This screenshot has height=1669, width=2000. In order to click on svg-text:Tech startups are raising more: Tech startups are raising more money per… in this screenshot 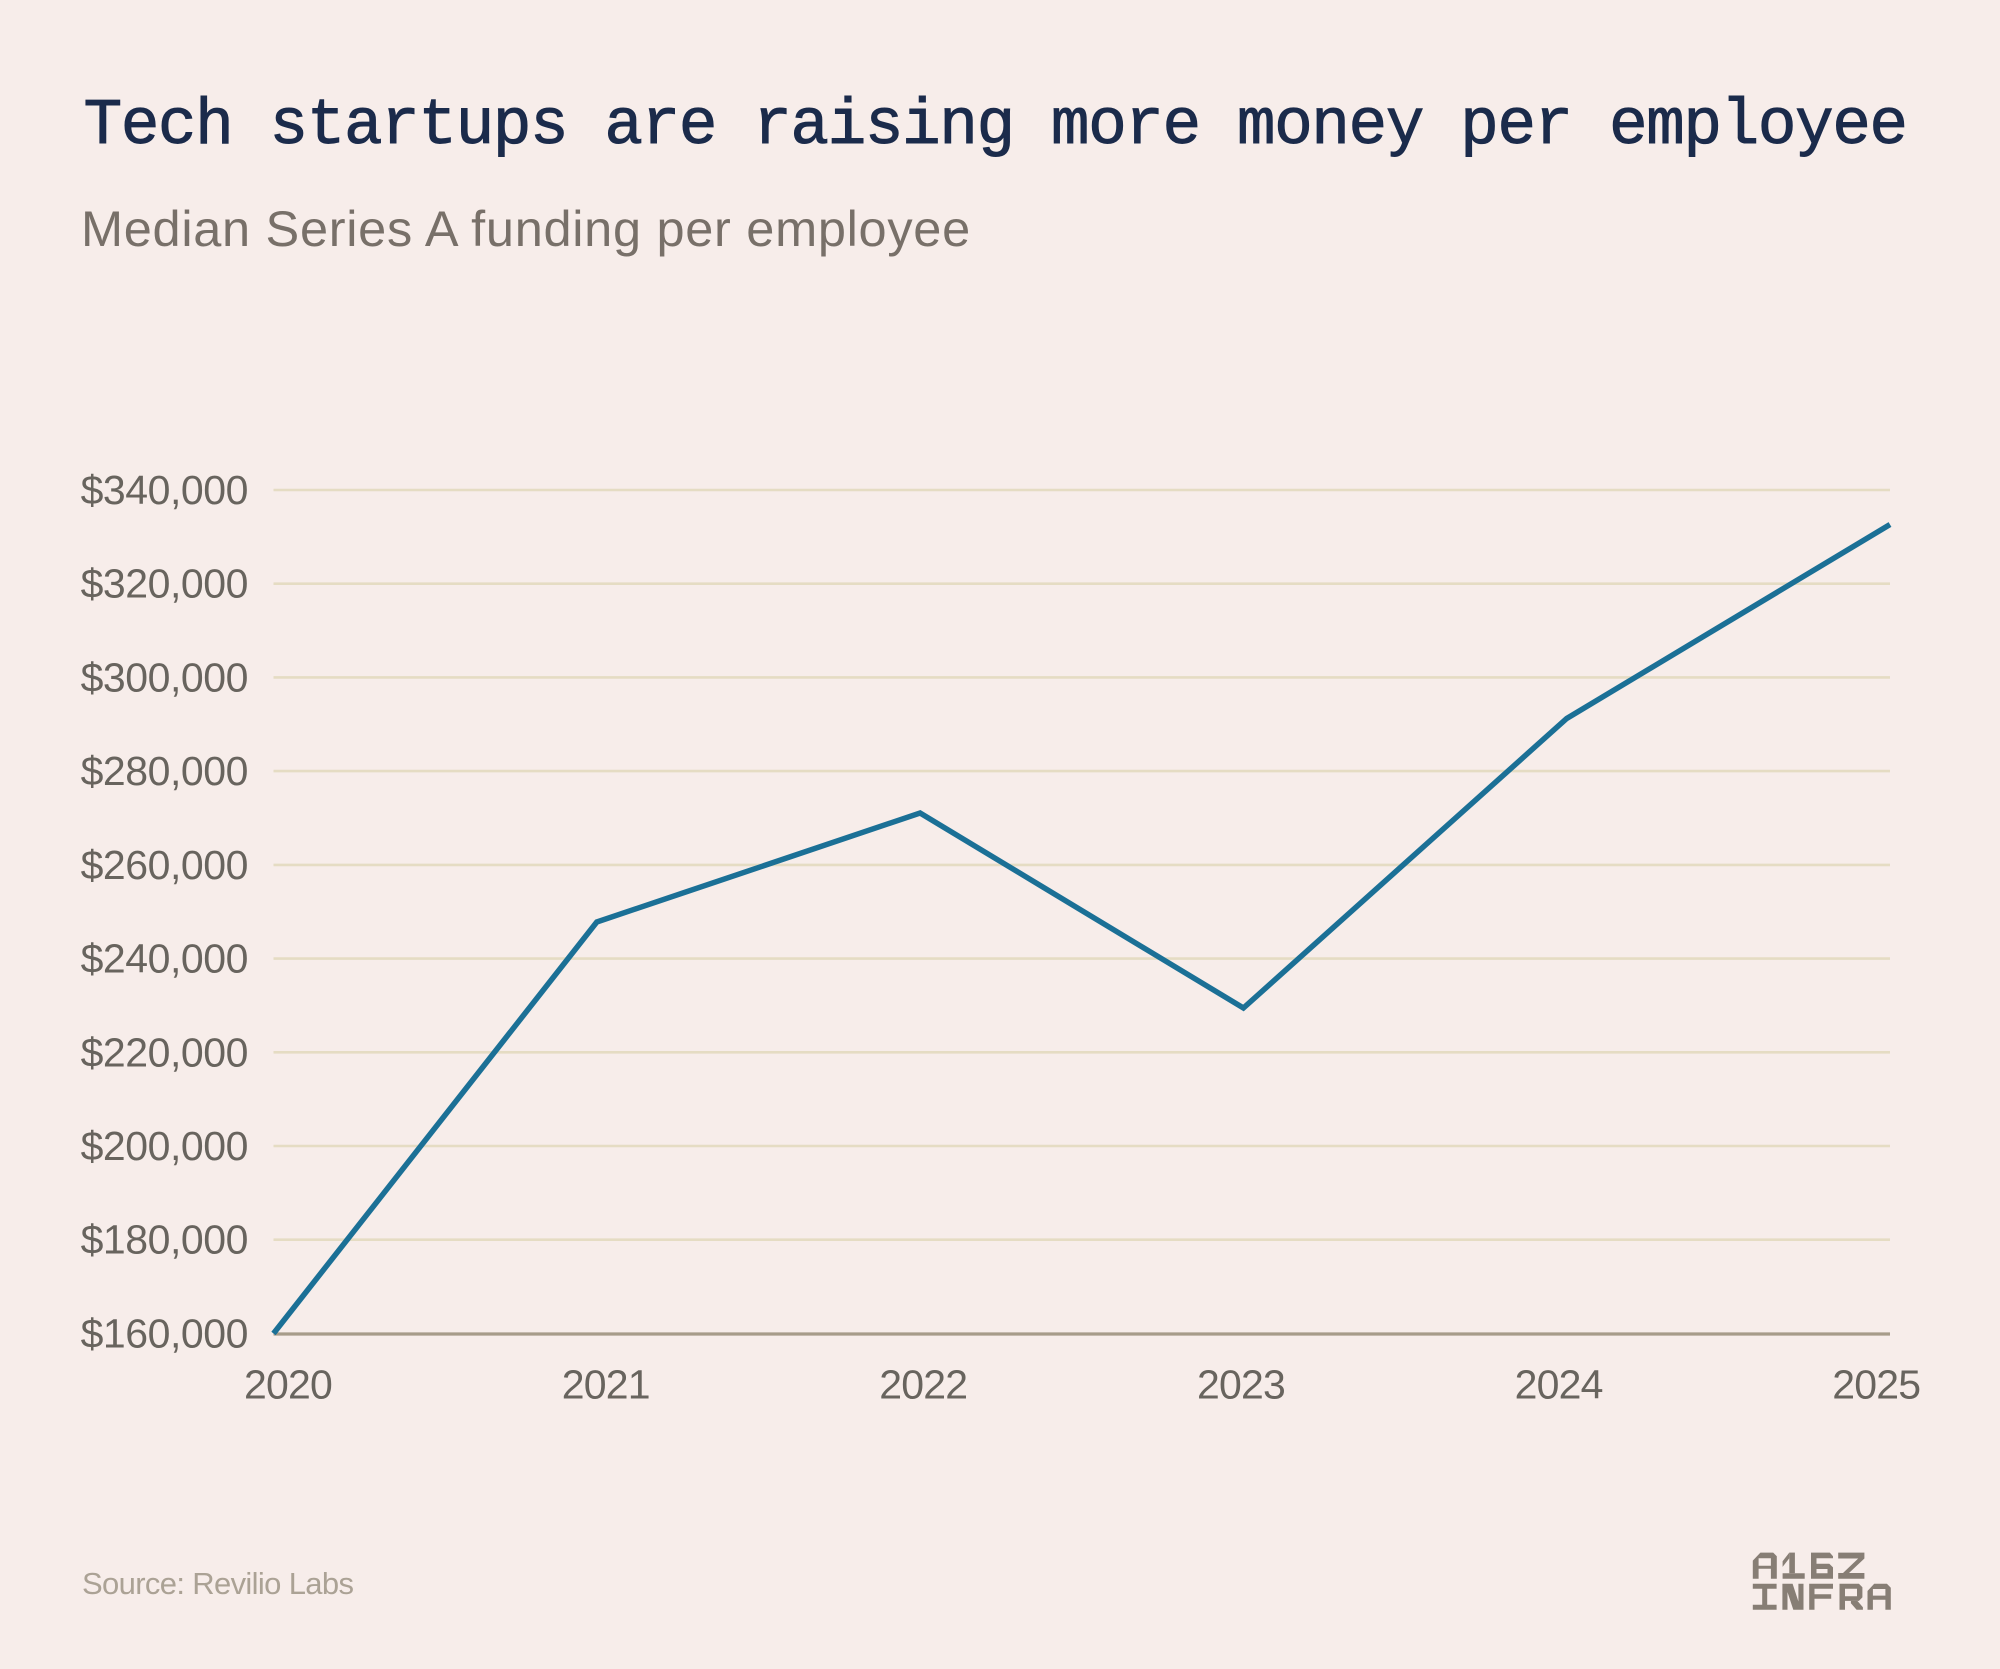, I will do `click(995, 126)`.